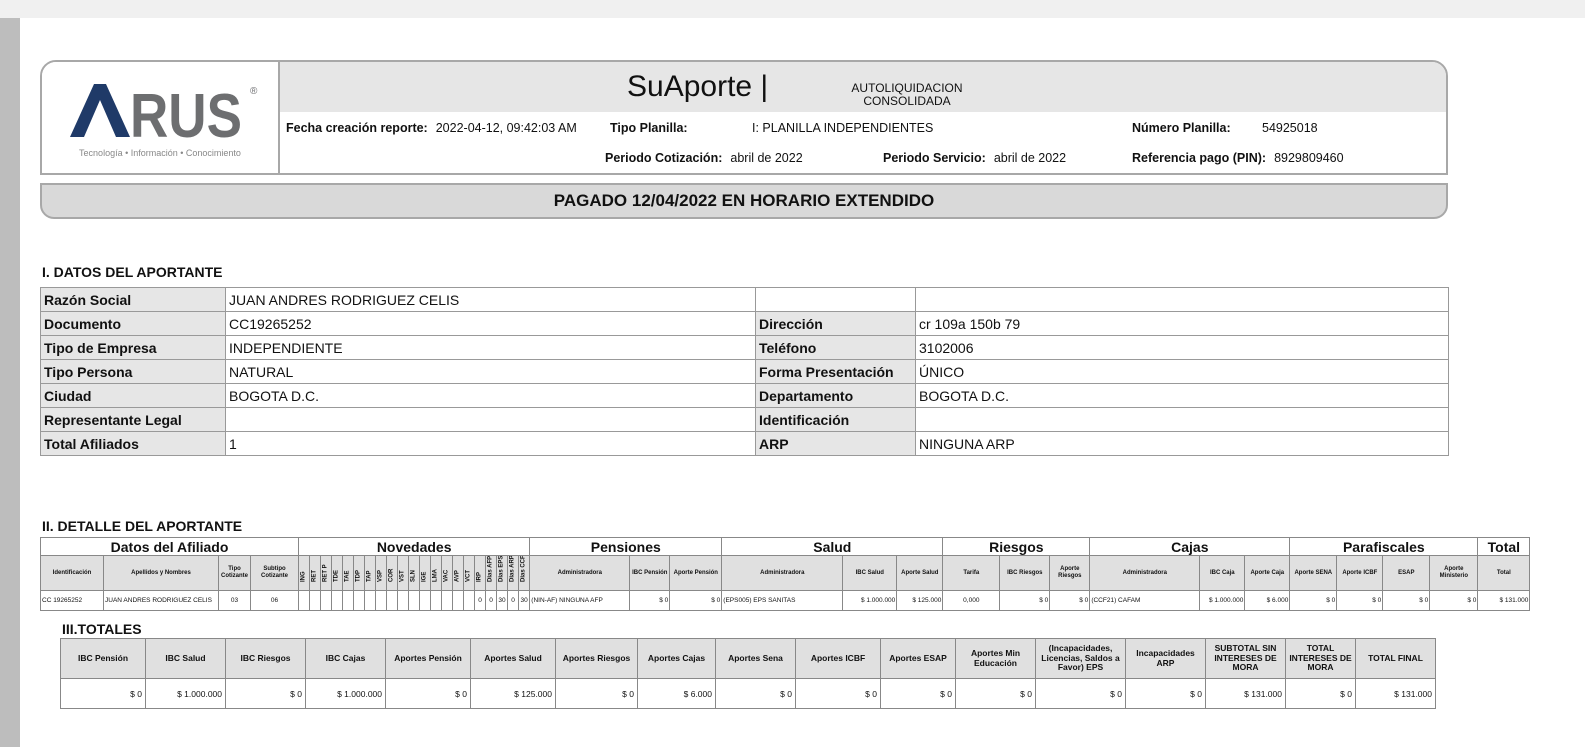 The height and width of the screenshot is (747, 1585). What do you see at coordinates (1406, 573) in the screenshot?
I see `column-header: ESAP` at bounding box center [1406, 573].